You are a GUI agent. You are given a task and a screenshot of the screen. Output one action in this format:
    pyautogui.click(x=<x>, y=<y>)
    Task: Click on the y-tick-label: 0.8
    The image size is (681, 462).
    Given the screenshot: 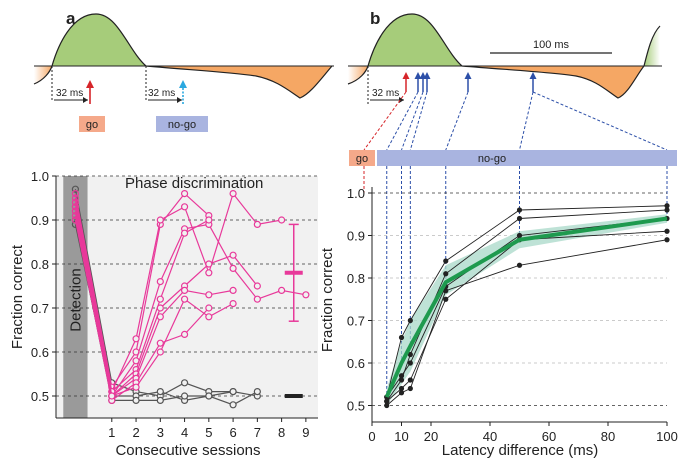 What is the action you would take?
    pyautogui.click(x=356, y=278)
    